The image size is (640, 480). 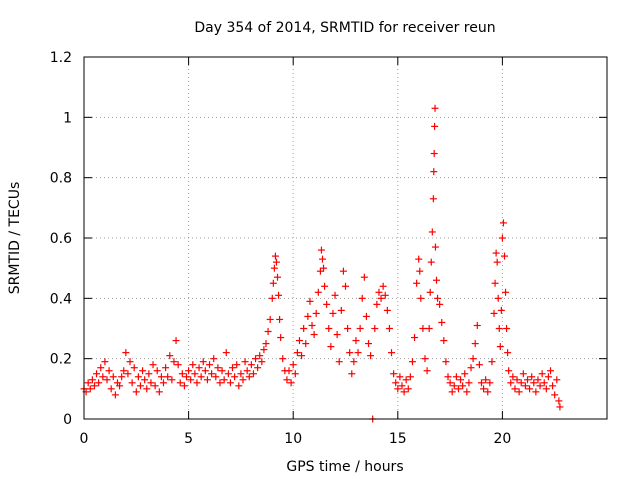 I want to click on x-tick-label: 5, so click(x=188, y=439).